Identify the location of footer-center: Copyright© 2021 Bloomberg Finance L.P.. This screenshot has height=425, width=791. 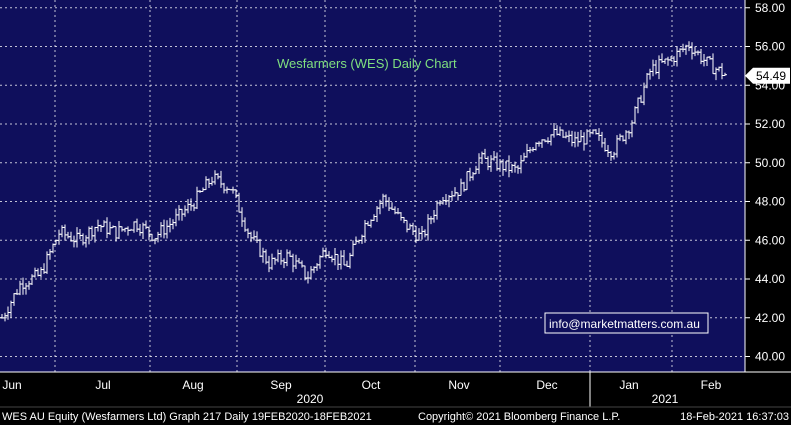
(519, 417).